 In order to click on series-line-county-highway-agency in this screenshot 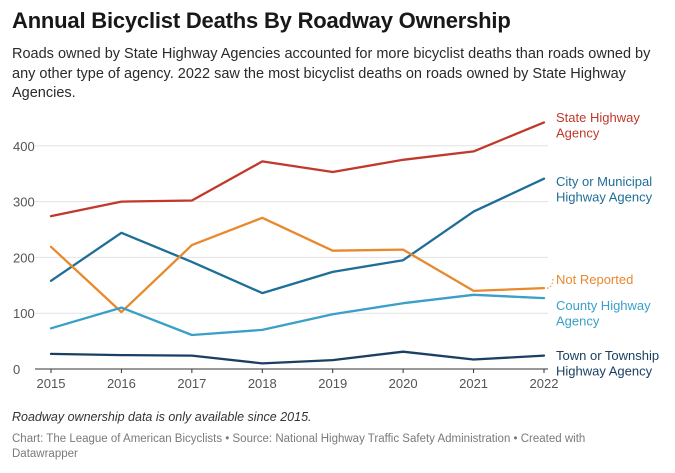, I will do `click(297, 315)`.